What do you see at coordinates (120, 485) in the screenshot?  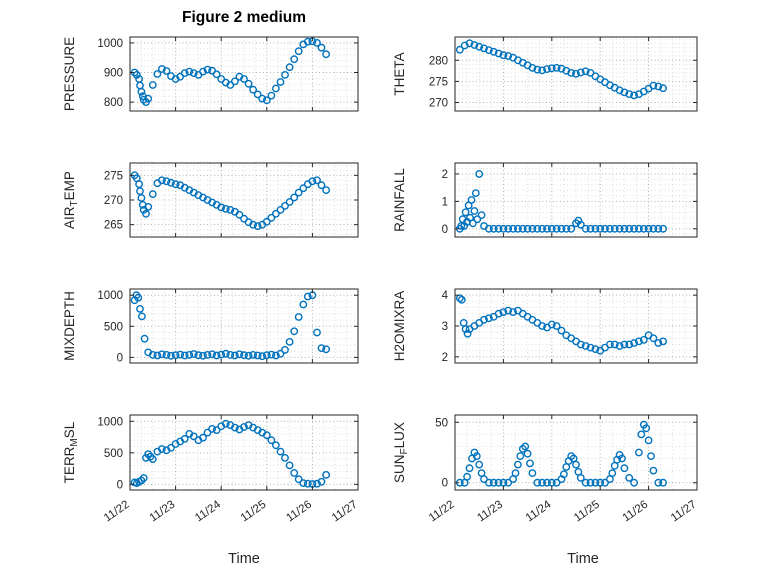 I see `y-tick-label: 0` at bounding box center [120, 485].